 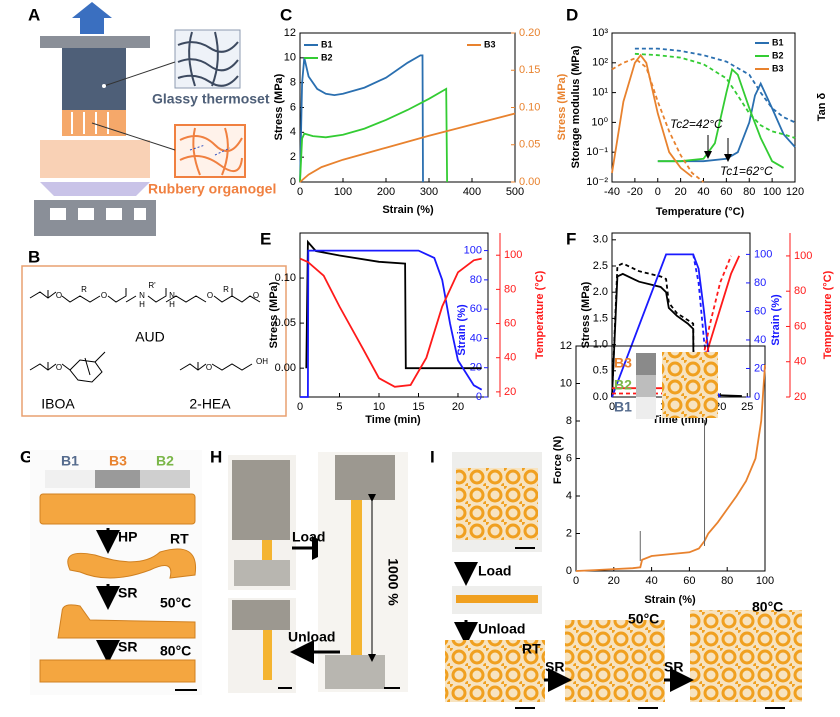 I want to click on label: Rubbery organogel, so click(x=212, y=189).